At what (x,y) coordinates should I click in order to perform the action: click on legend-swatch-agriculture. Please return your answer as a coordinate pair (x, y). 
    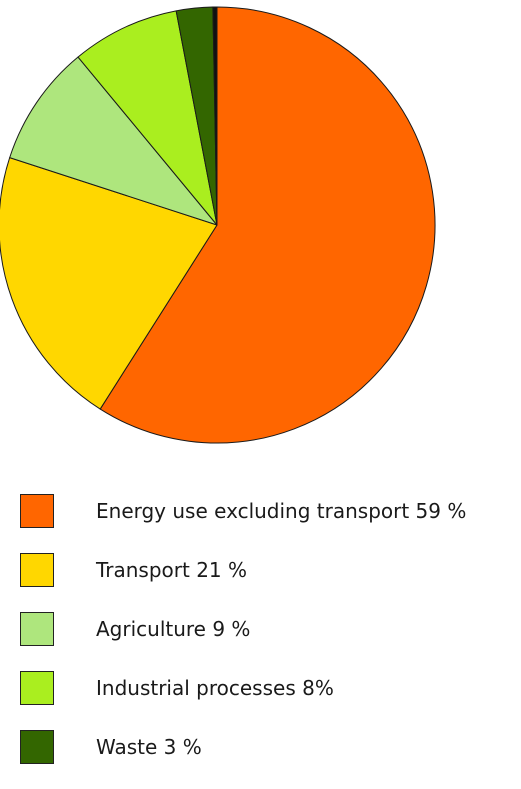
    Looking at the image, I should click on (37, 629).